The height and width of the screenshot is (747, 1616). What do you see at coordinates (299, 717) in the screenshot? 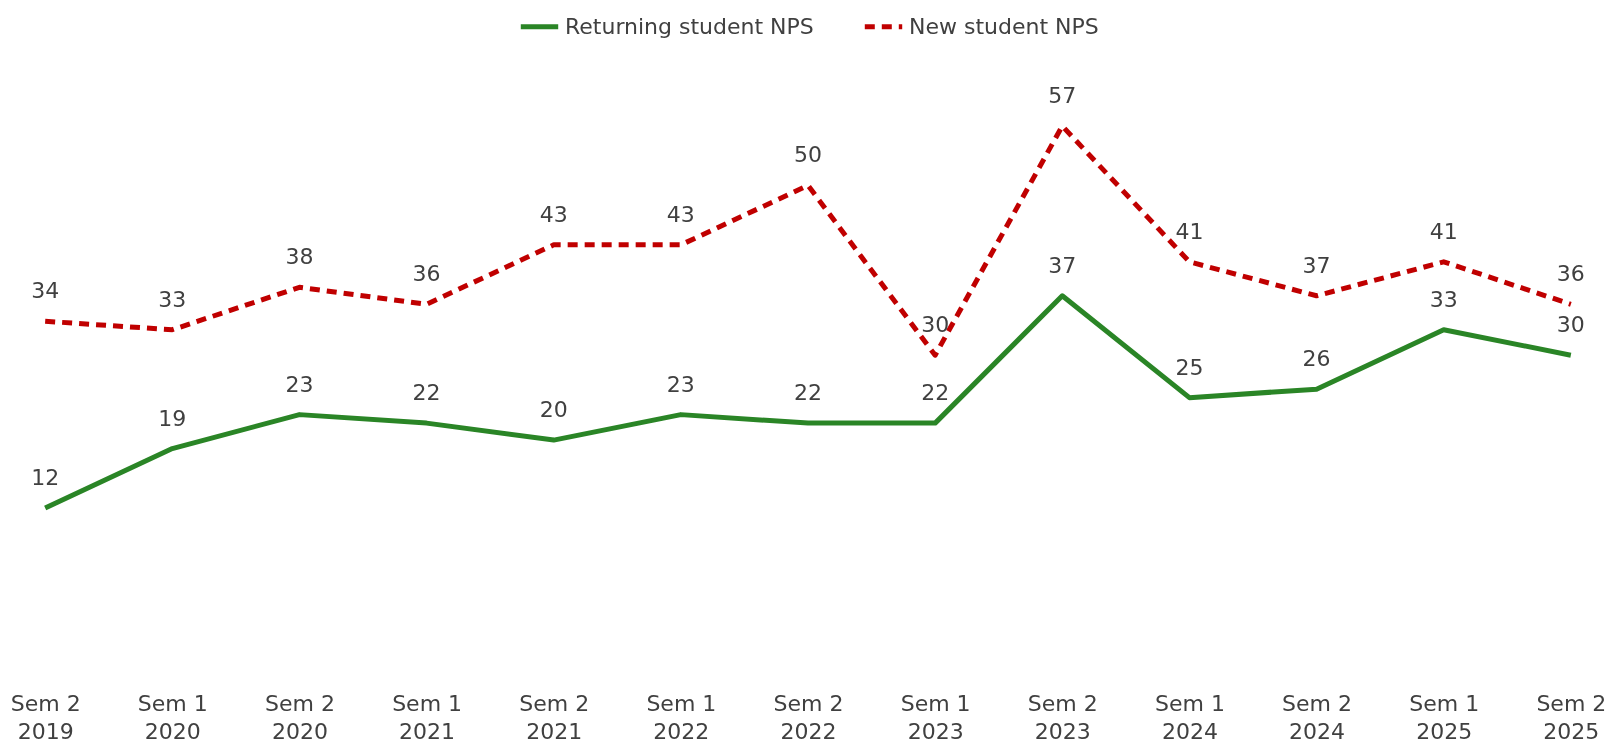
I see `x-tick-label: Sem 2 2020` at bounding box center [299, 717].